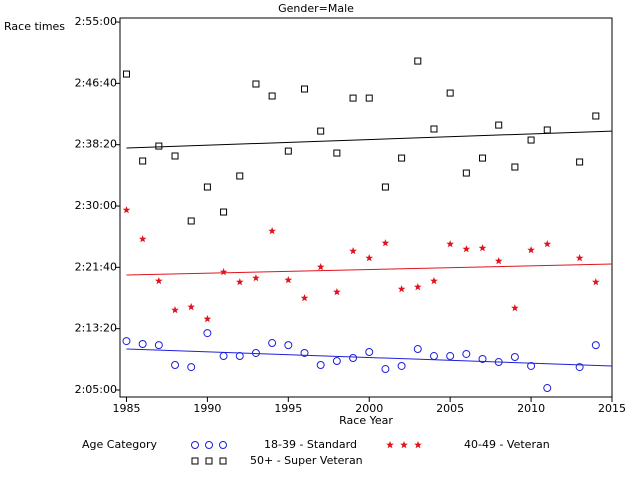 The height and width of the screenshot is (479, 633). I want to click on x-tick-label: 2015, so click(612, 408).